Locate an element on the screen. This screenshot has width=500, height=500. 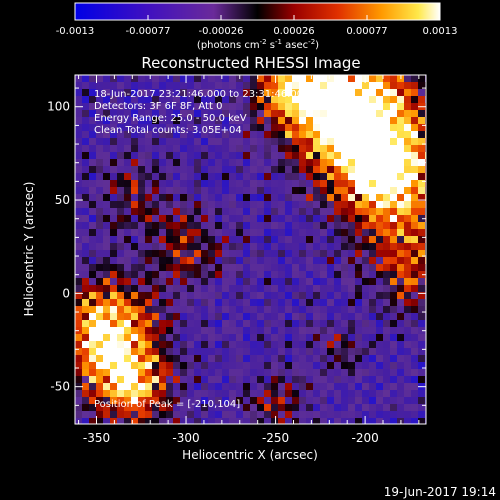
y-tick-label: 100 is located at coordinates (58, 107).